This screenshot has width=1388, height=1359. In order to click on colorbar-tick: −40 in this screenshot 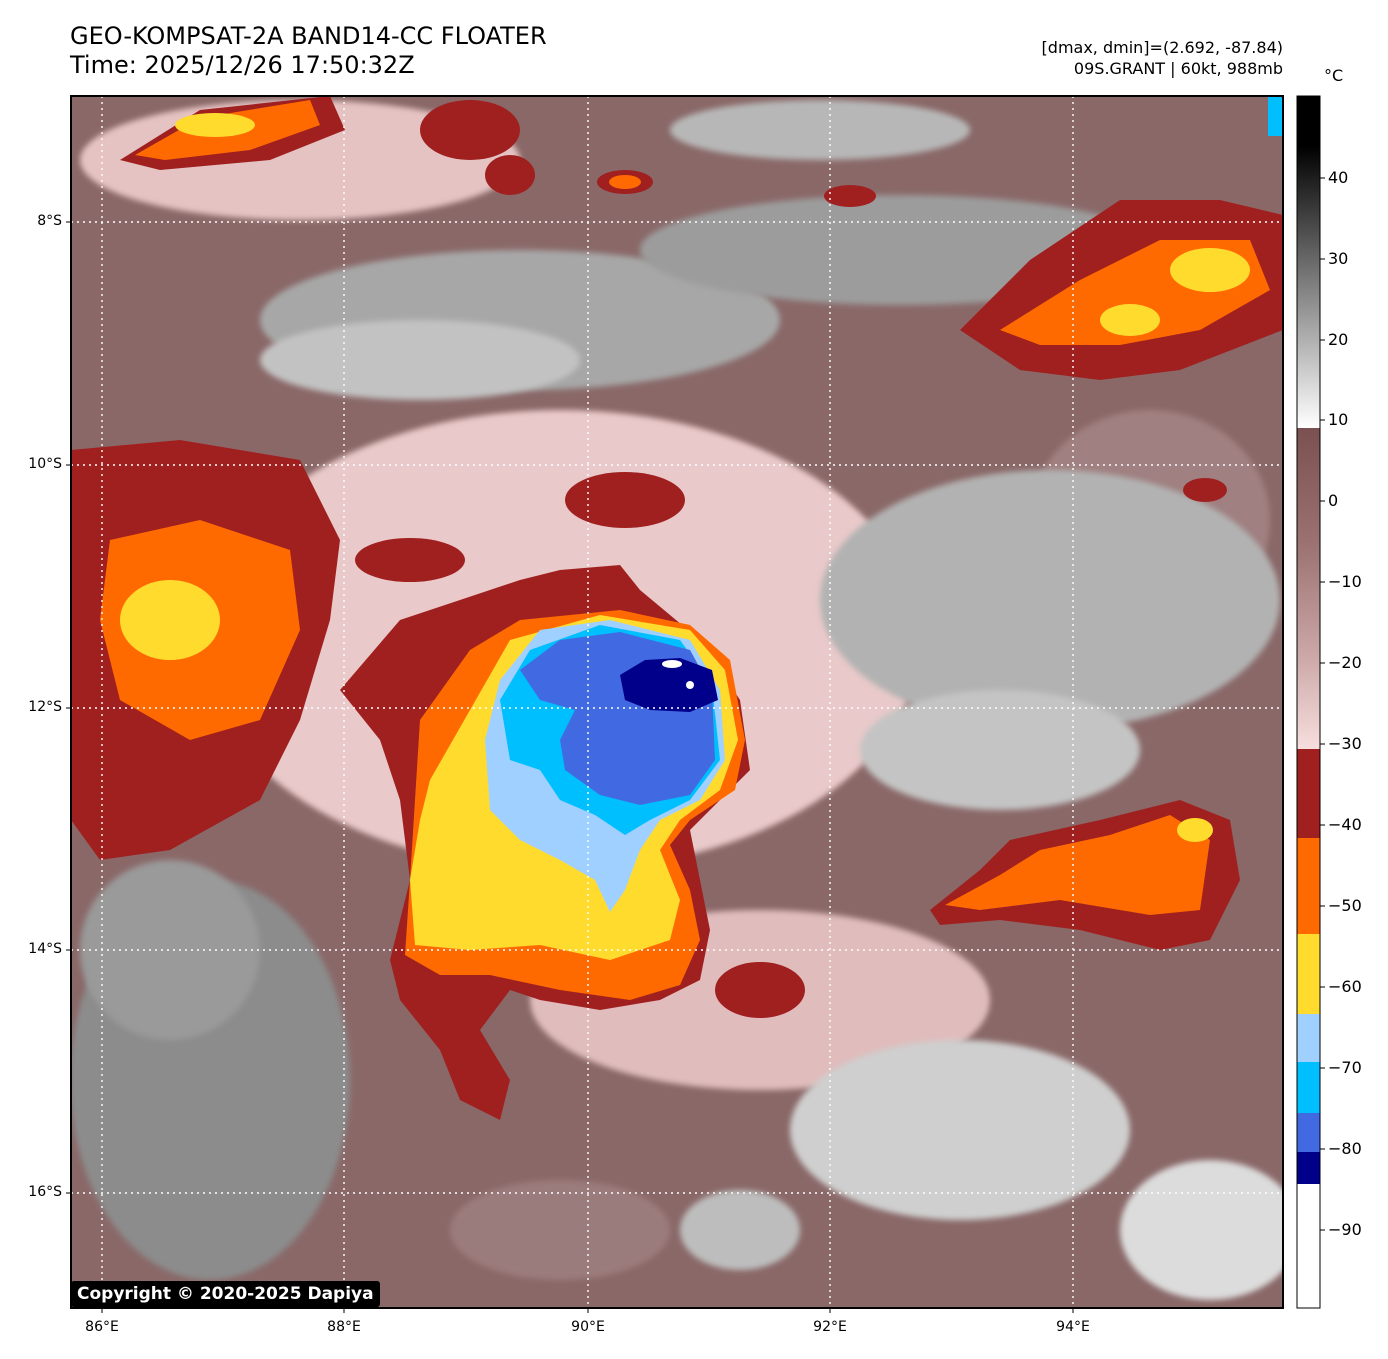, I will do `click(1345, 824)`.